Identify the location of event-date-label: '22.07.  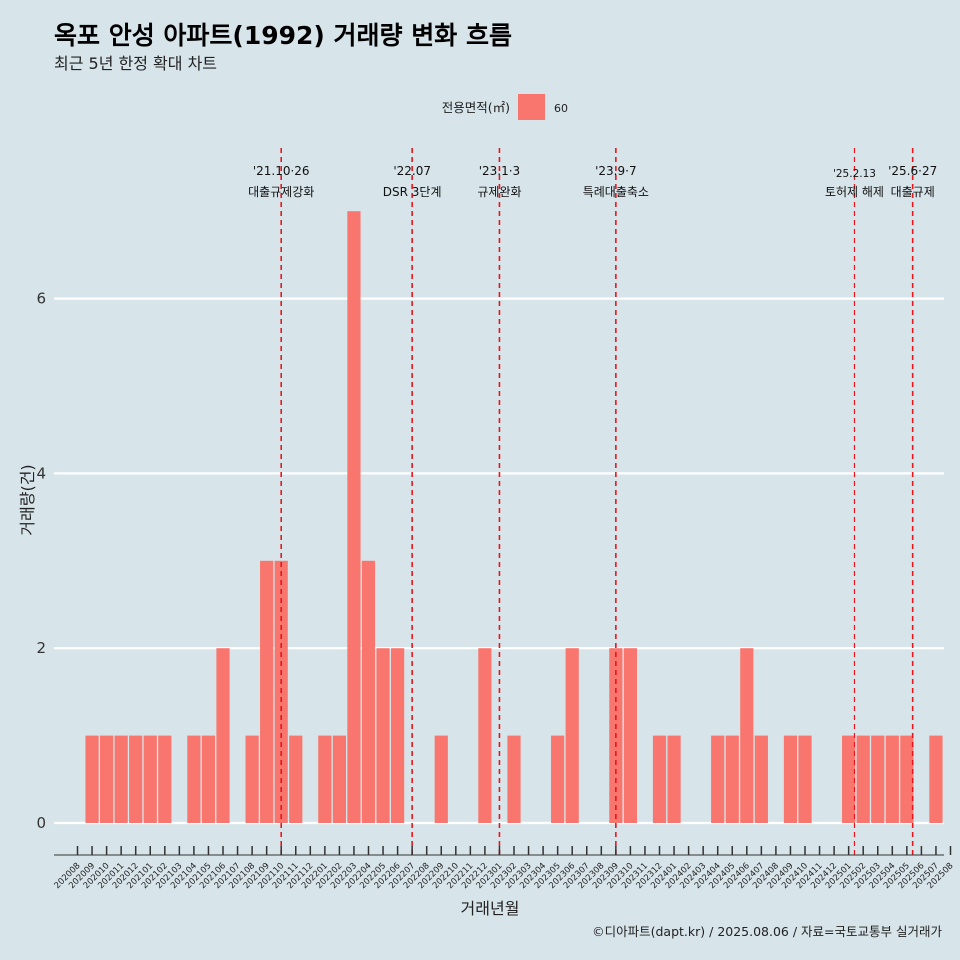
(412, 171).